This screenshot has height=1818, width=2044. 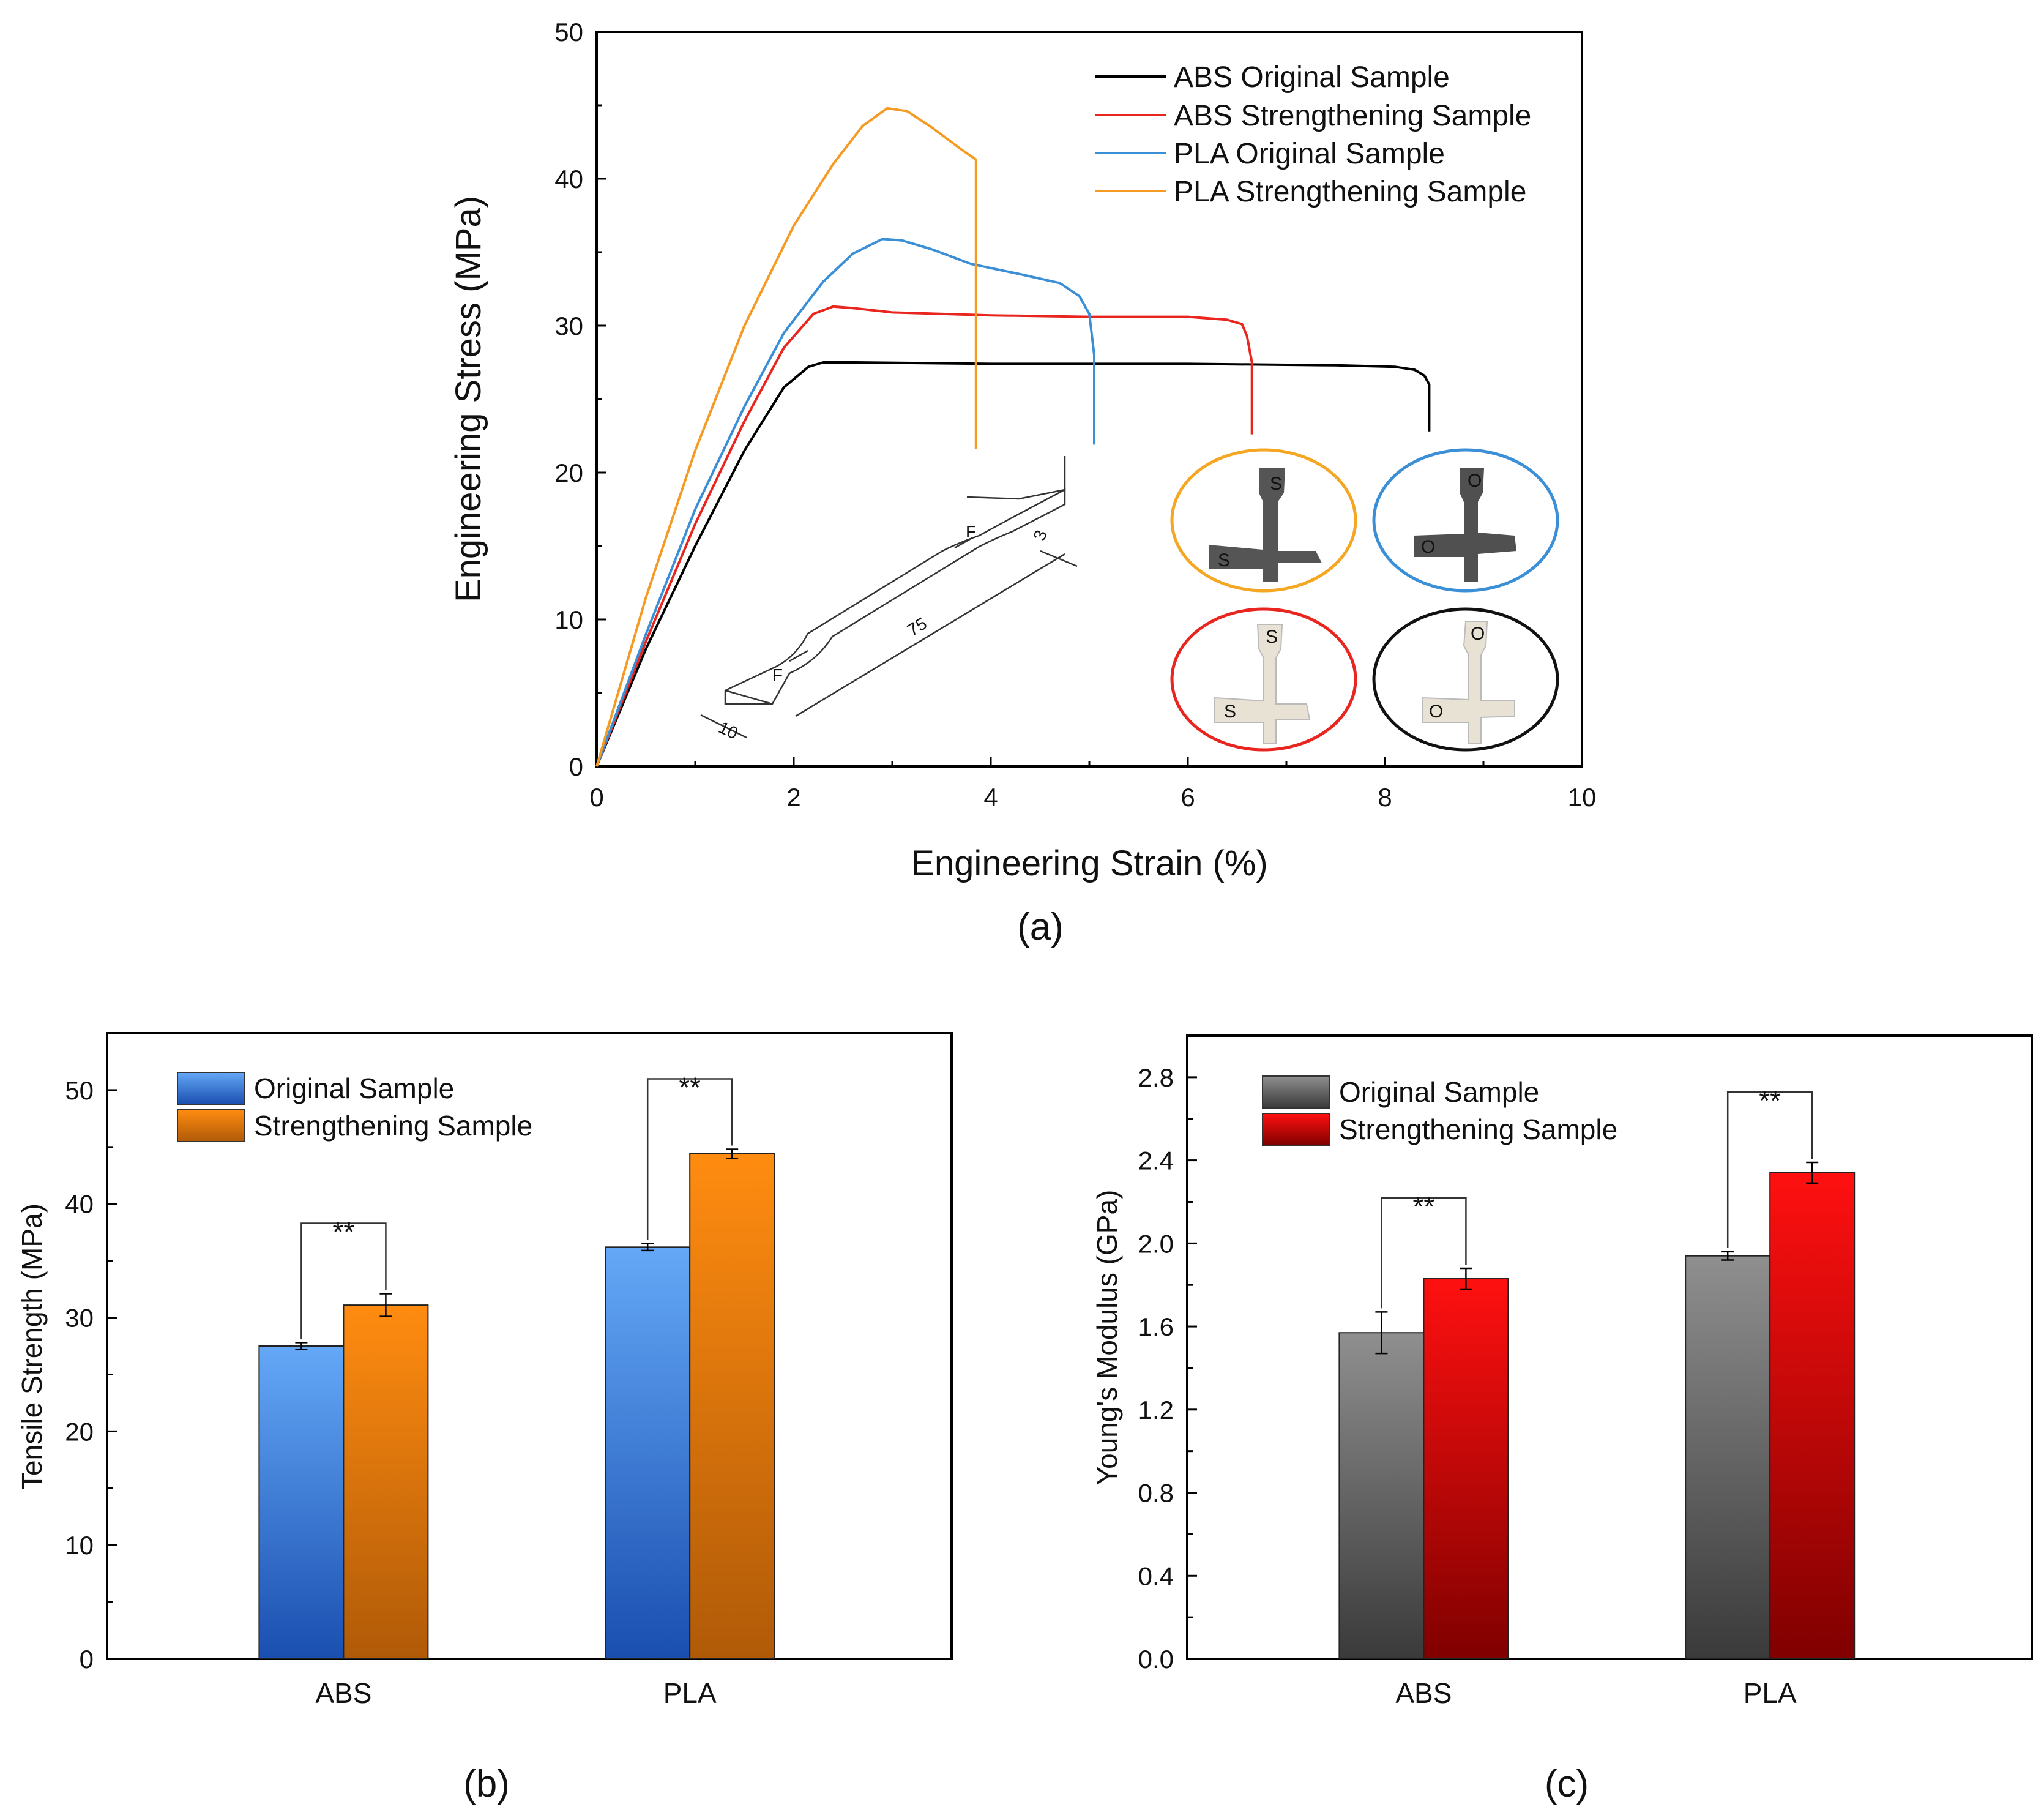 I want to click on legend-label-c-strengthening: Strengthening Sample, so click(x=1478, y=1129).